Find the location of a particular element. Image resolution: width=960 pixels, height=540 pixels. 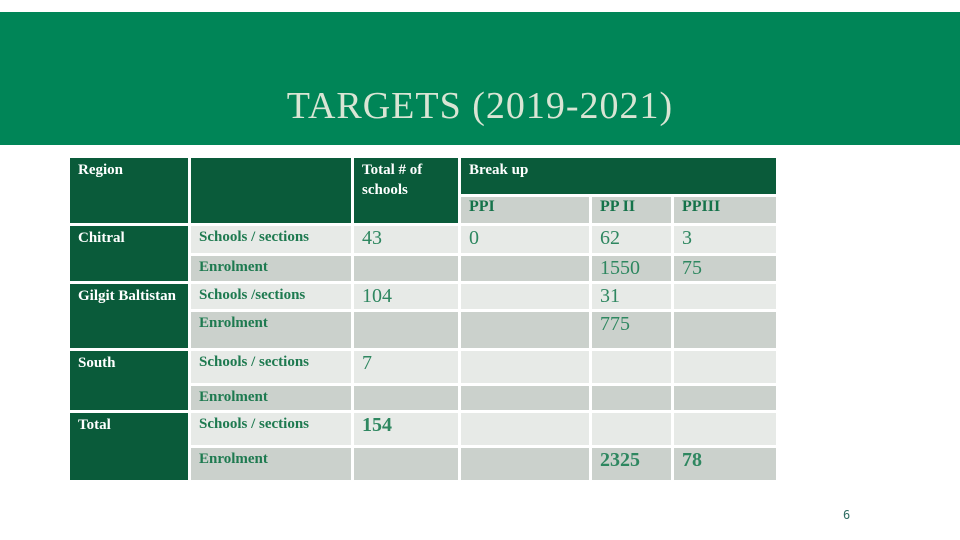

ppiii-value: 78 is located at coordinates (725, 463).